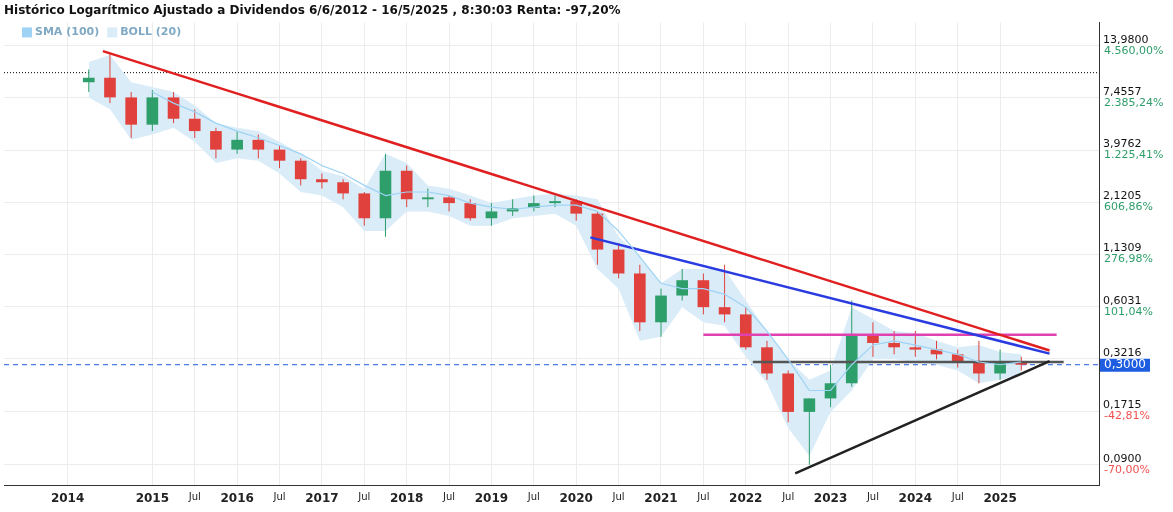  I want to click on y-tick-label: 3,9762, so click(1122, 143).